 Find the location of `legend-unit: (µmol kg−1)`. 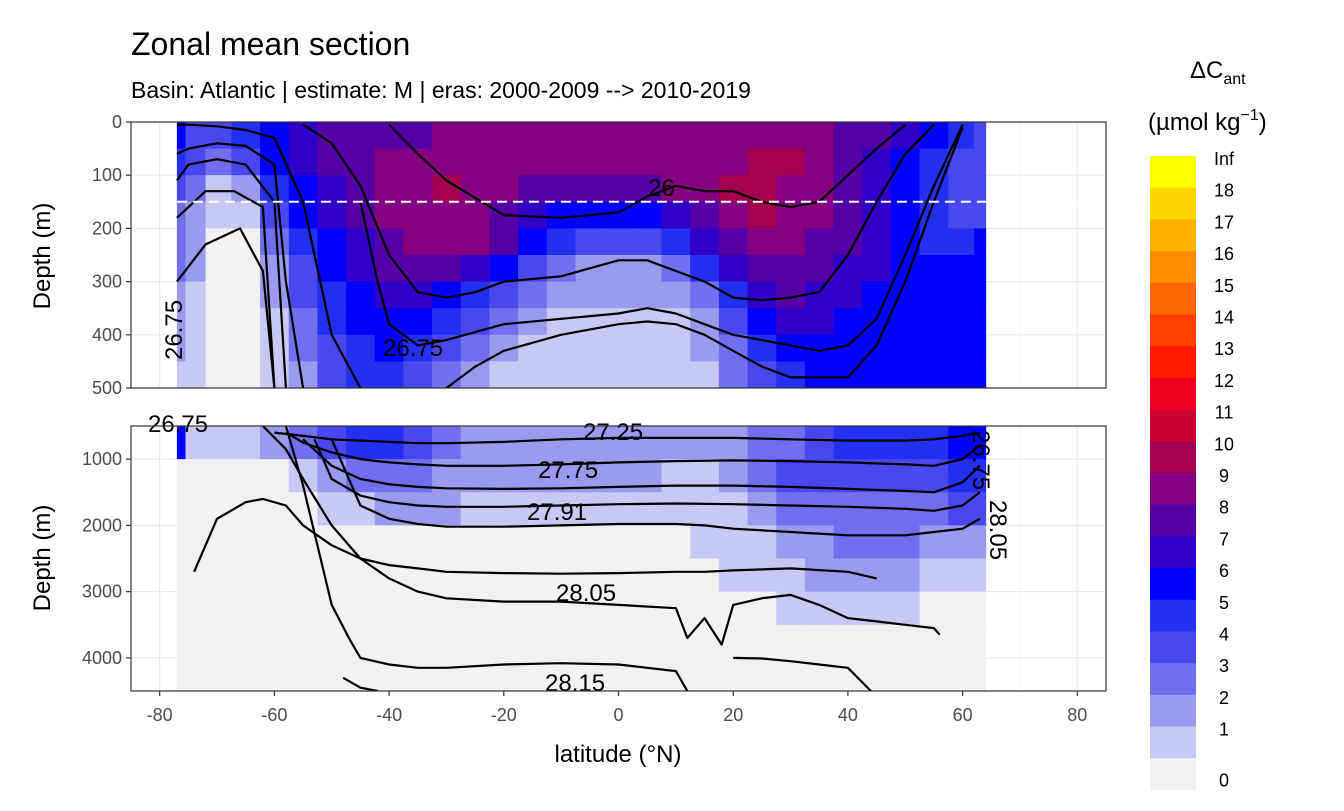

legend-unit: (µmol kg−1) is located at coordinates (1207, 121).